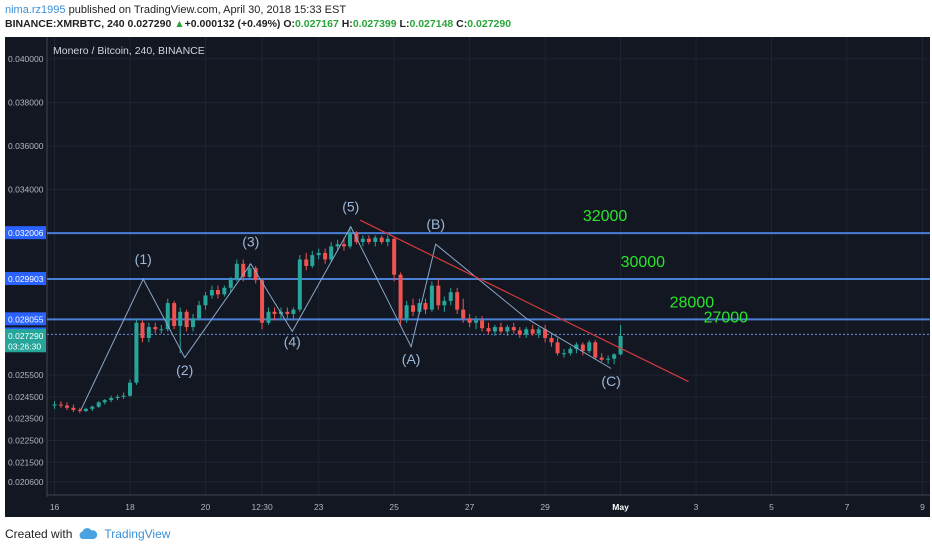  What do you see at coordinates (179, 24) in the screenshot?
I see `up-triangle-icon: ▲` at bounding box center [179, 24].